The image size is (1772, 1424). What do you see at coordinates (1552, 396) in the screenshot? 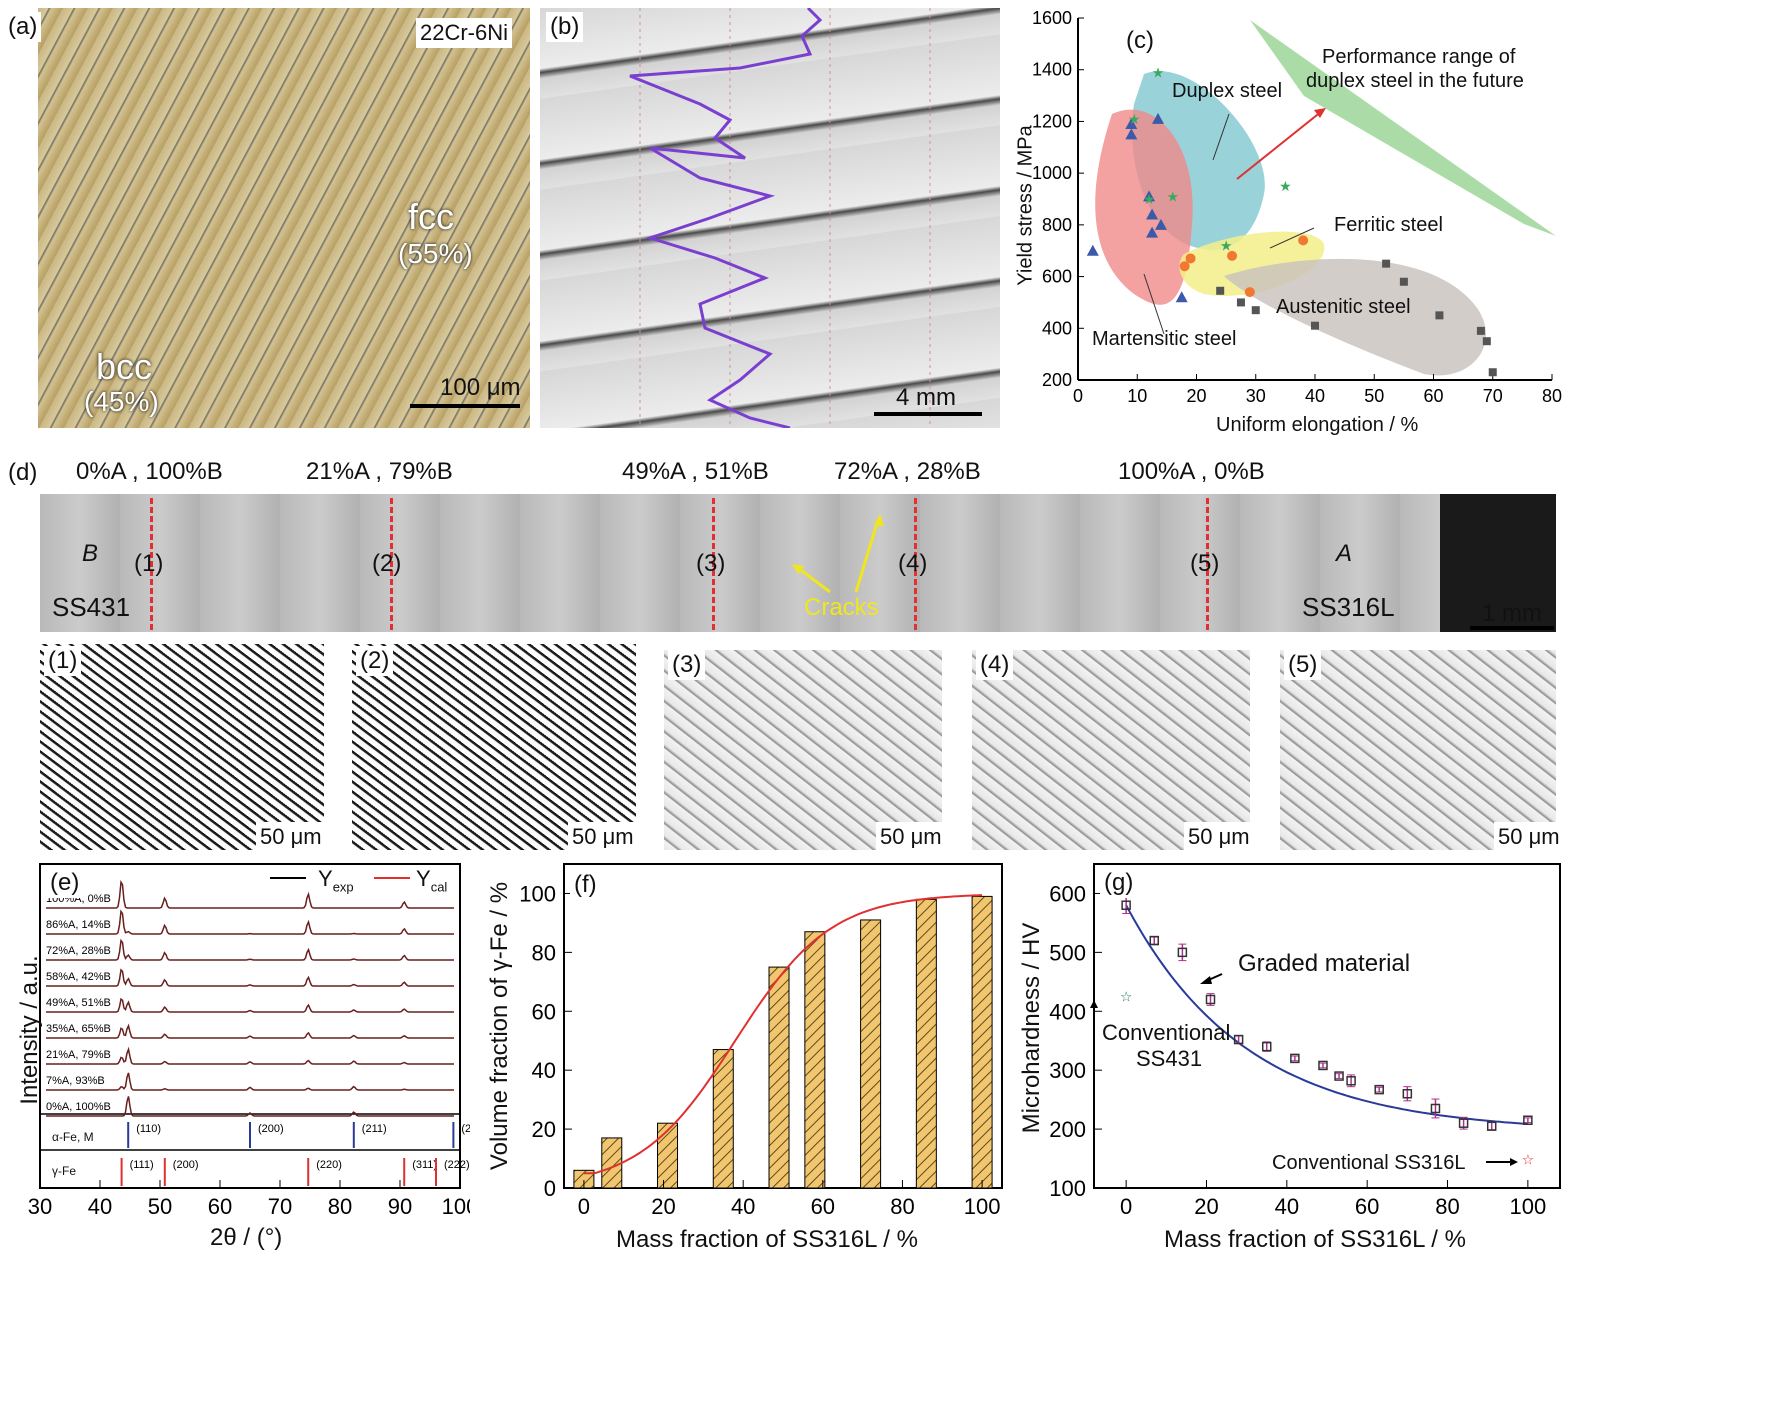
I see `c-x-tick-label: 80` at bounding box center [1552, 396].